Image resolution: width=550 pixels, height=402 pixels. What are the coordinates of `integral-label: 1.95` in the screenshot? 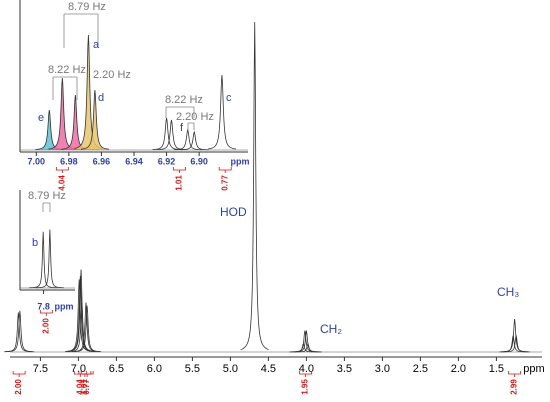 It's located at (305, 387).